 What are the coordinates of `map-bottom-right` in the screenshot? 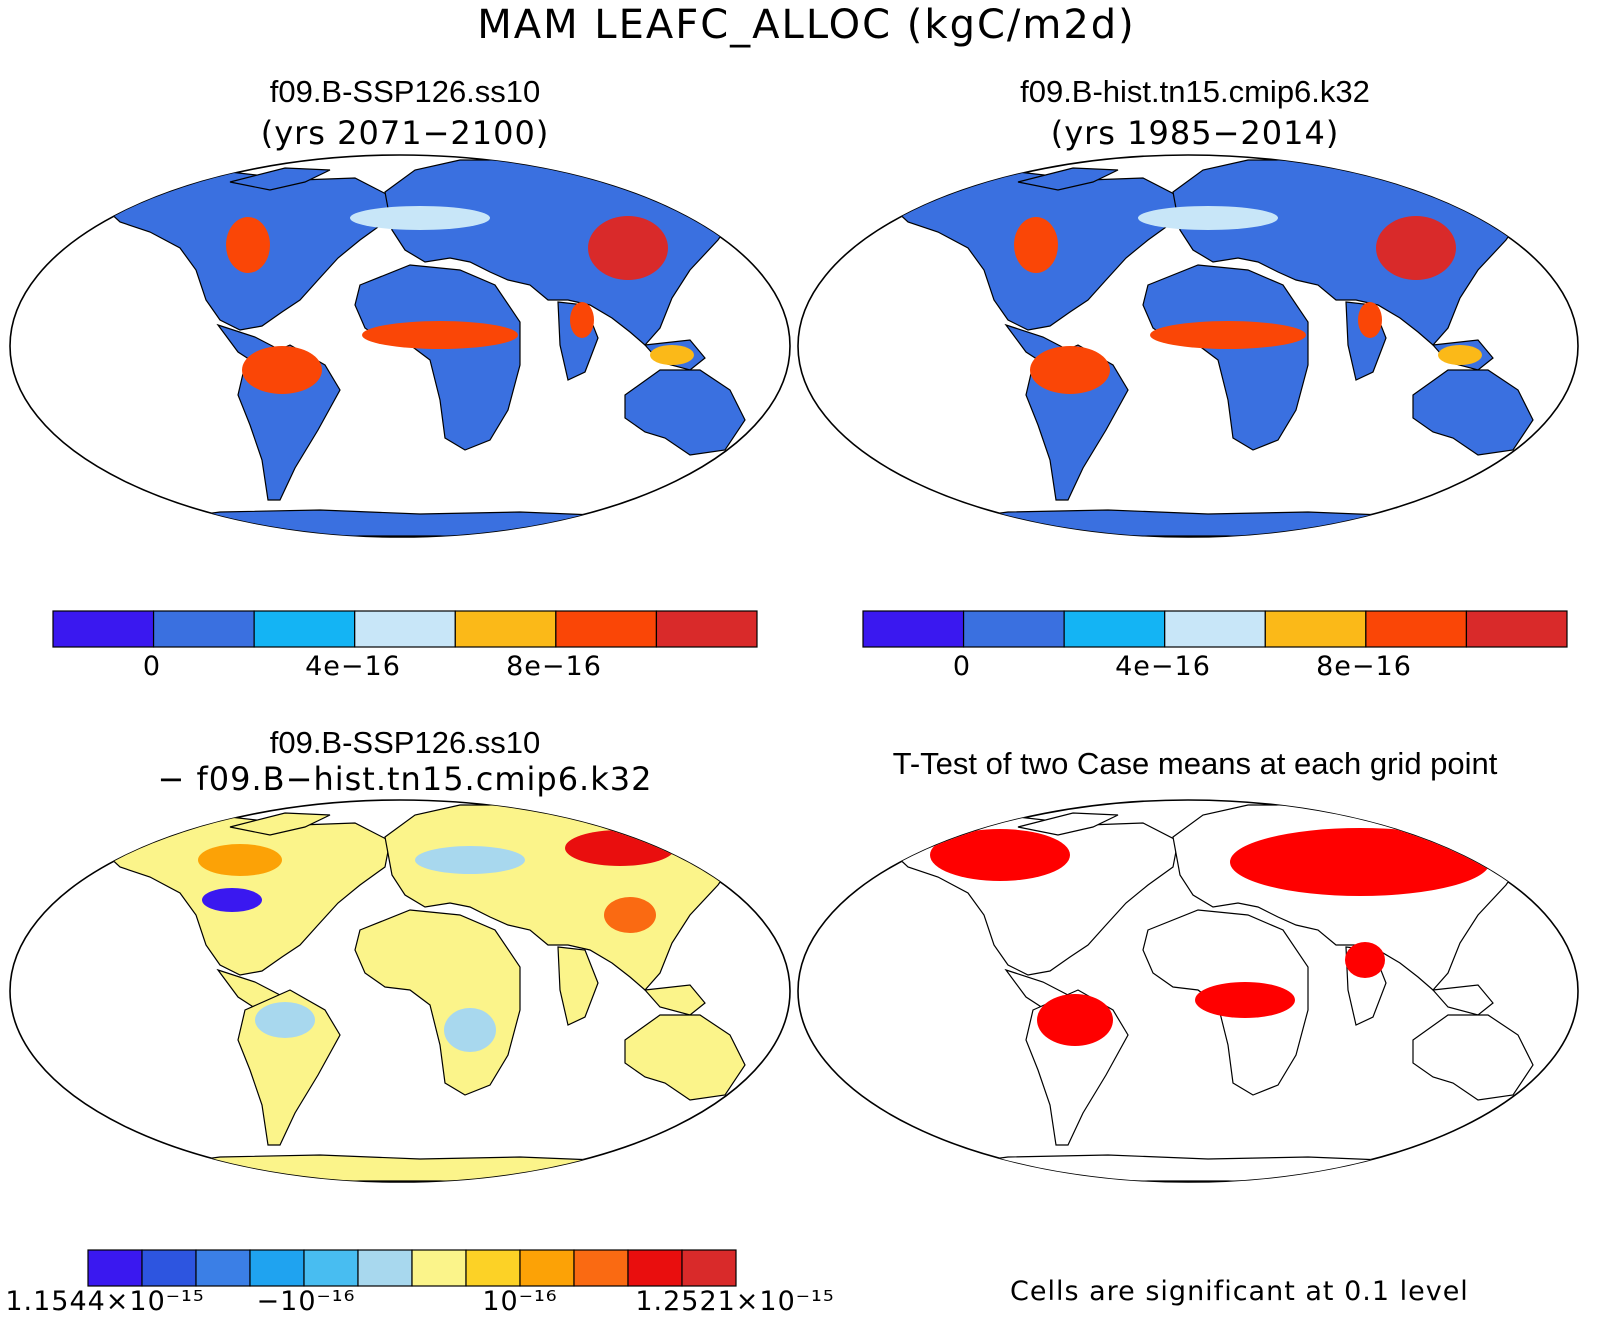 It's located at (1188, 991).